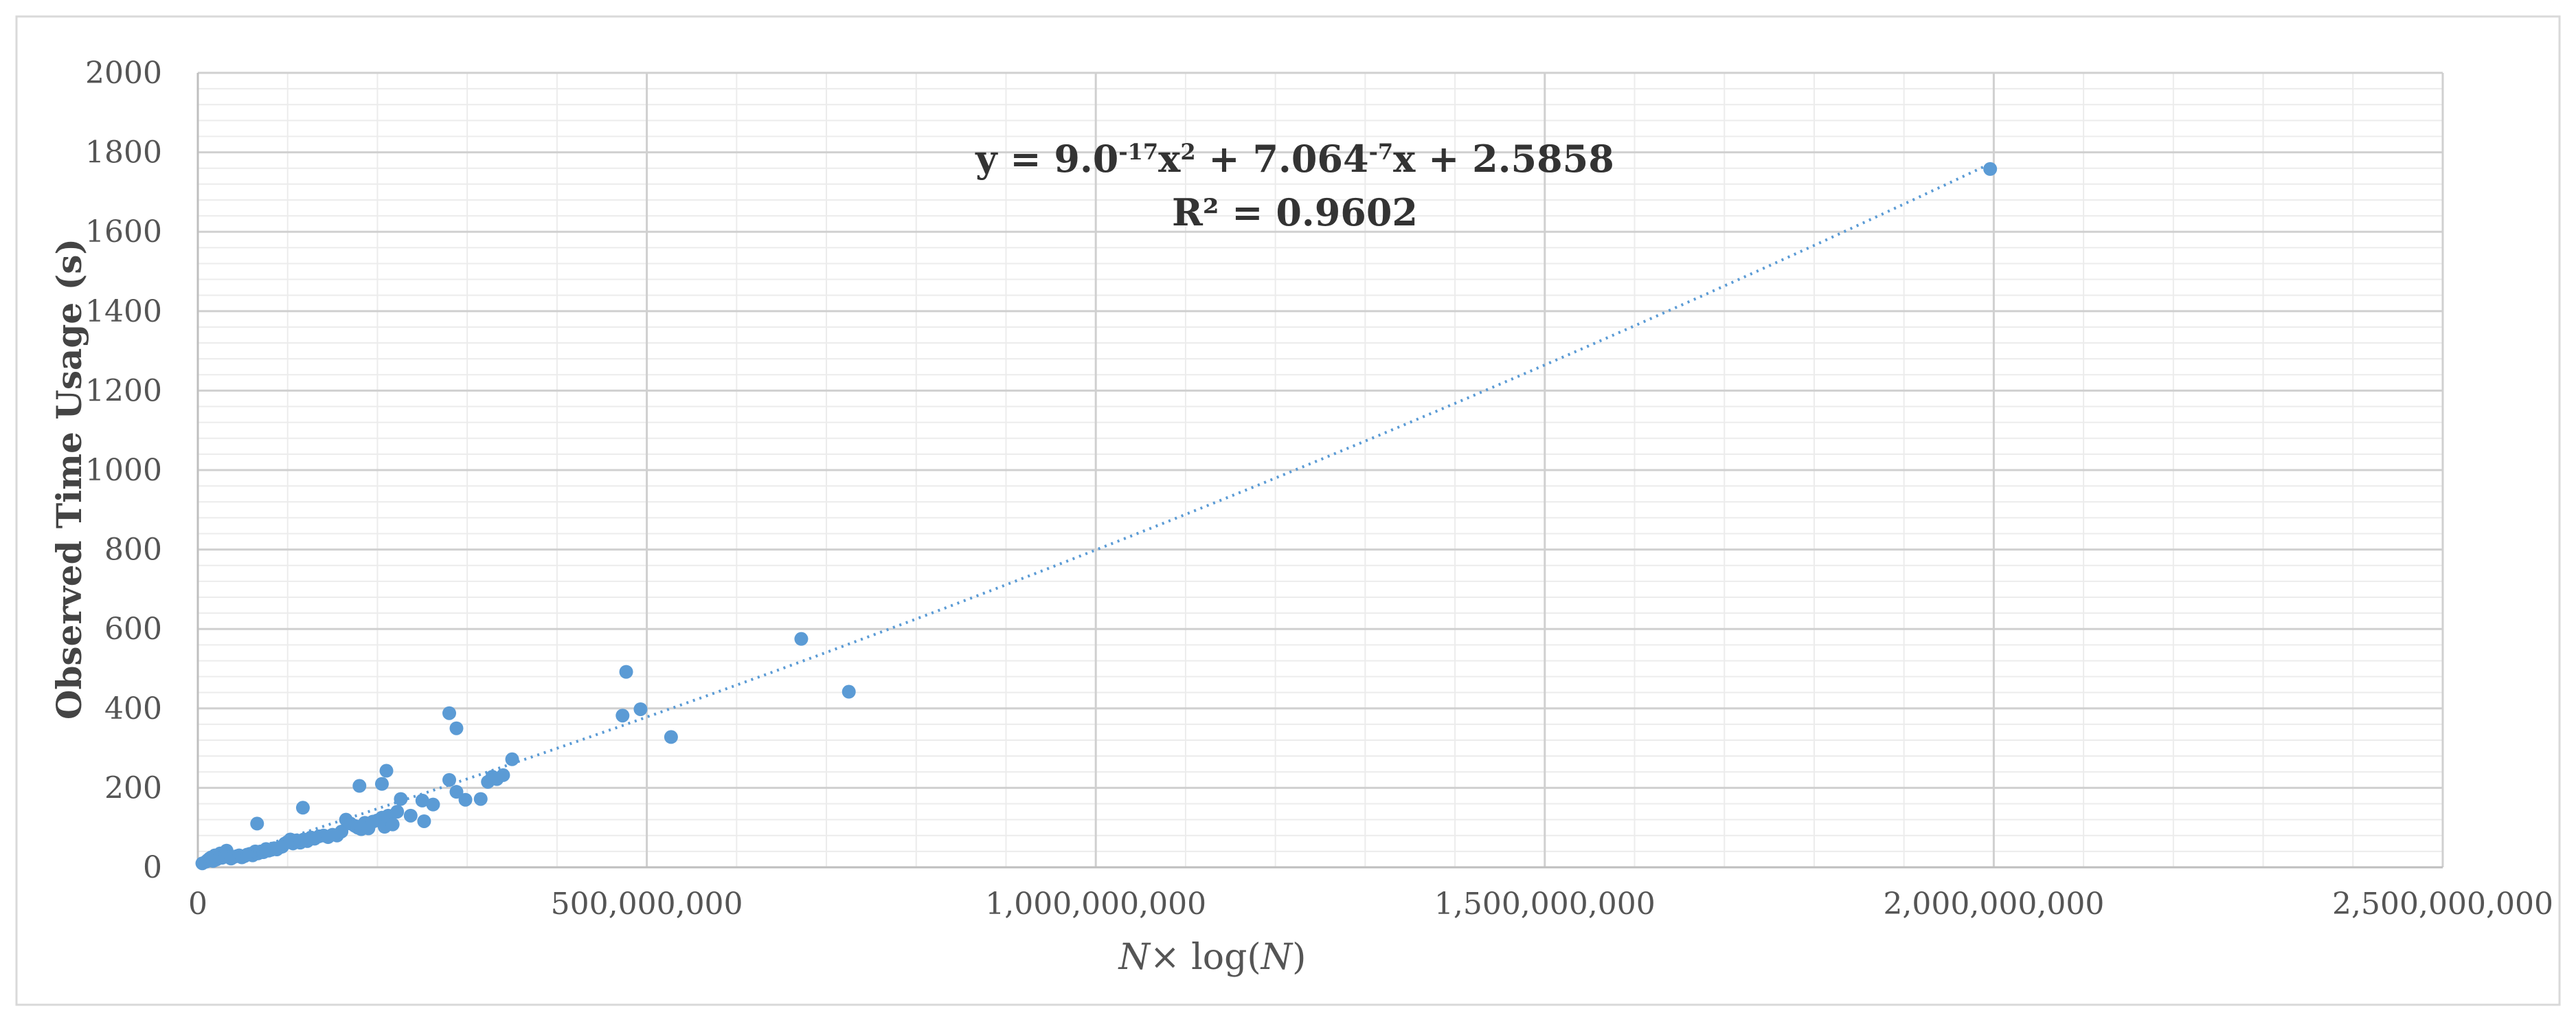  What do you see at coordinates (1545, 904) in the screenshot?
I see `x-tick-label: 1,500,000,000` at bounding box center [1545, 904].